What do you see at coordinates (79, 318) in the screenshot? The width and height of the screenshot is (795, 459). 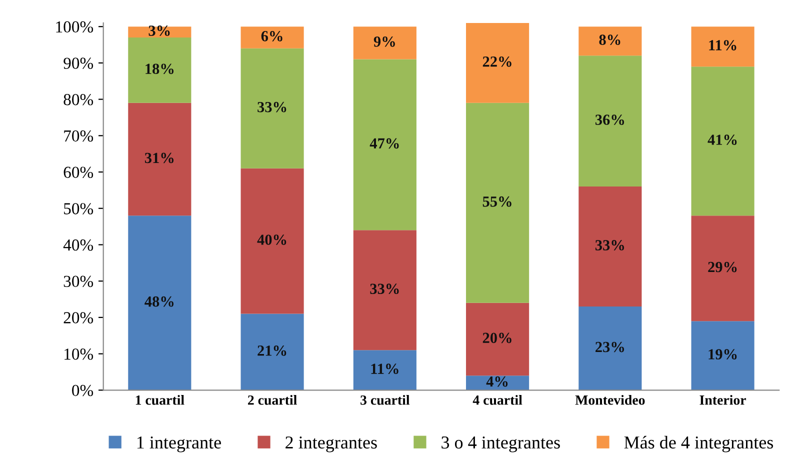 I see `y-tick-label: 20%` at bounding box center [79, 318].